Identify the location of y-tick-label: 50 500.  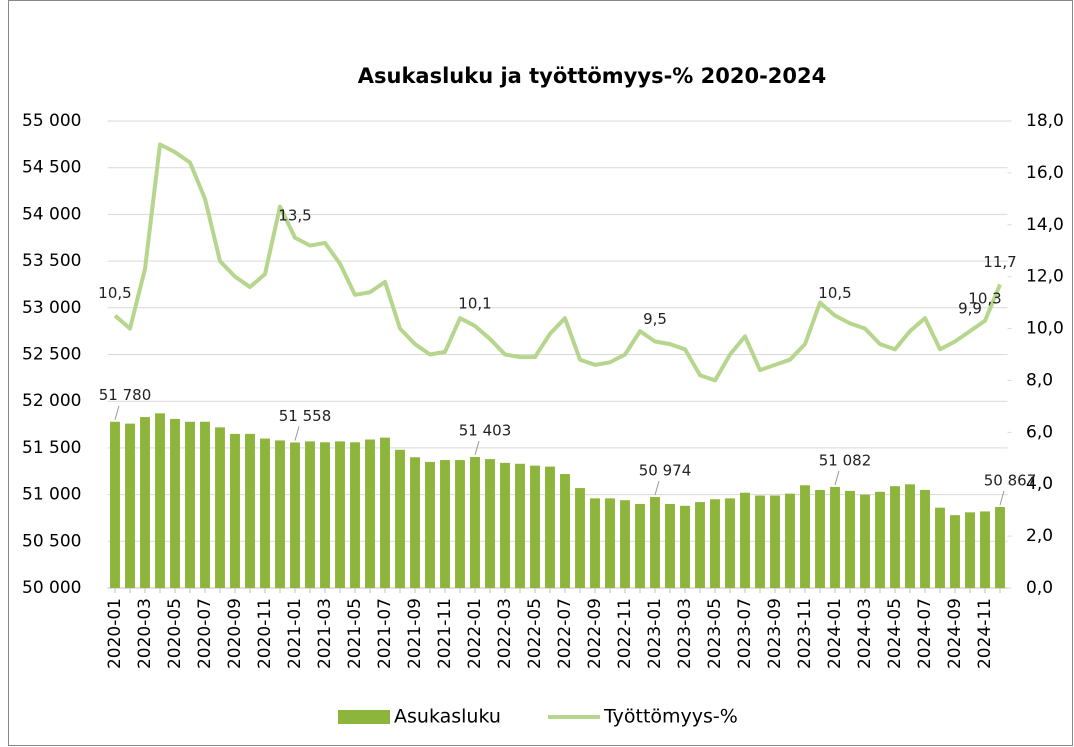
(51, 541).